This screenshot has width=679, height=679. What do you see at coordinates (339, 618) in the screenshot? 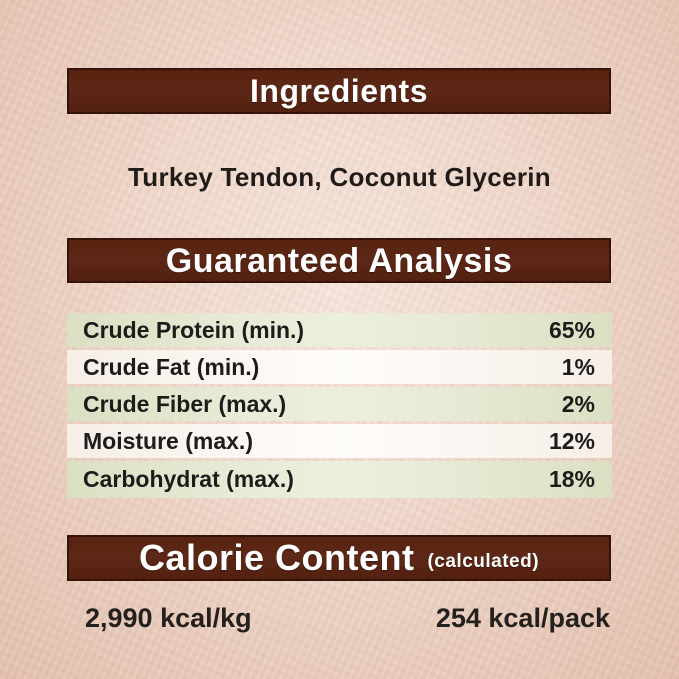
I see `calorie-values: 2,990 kcal/kg 254 kcal/pack` at bounding box center [339, 618].